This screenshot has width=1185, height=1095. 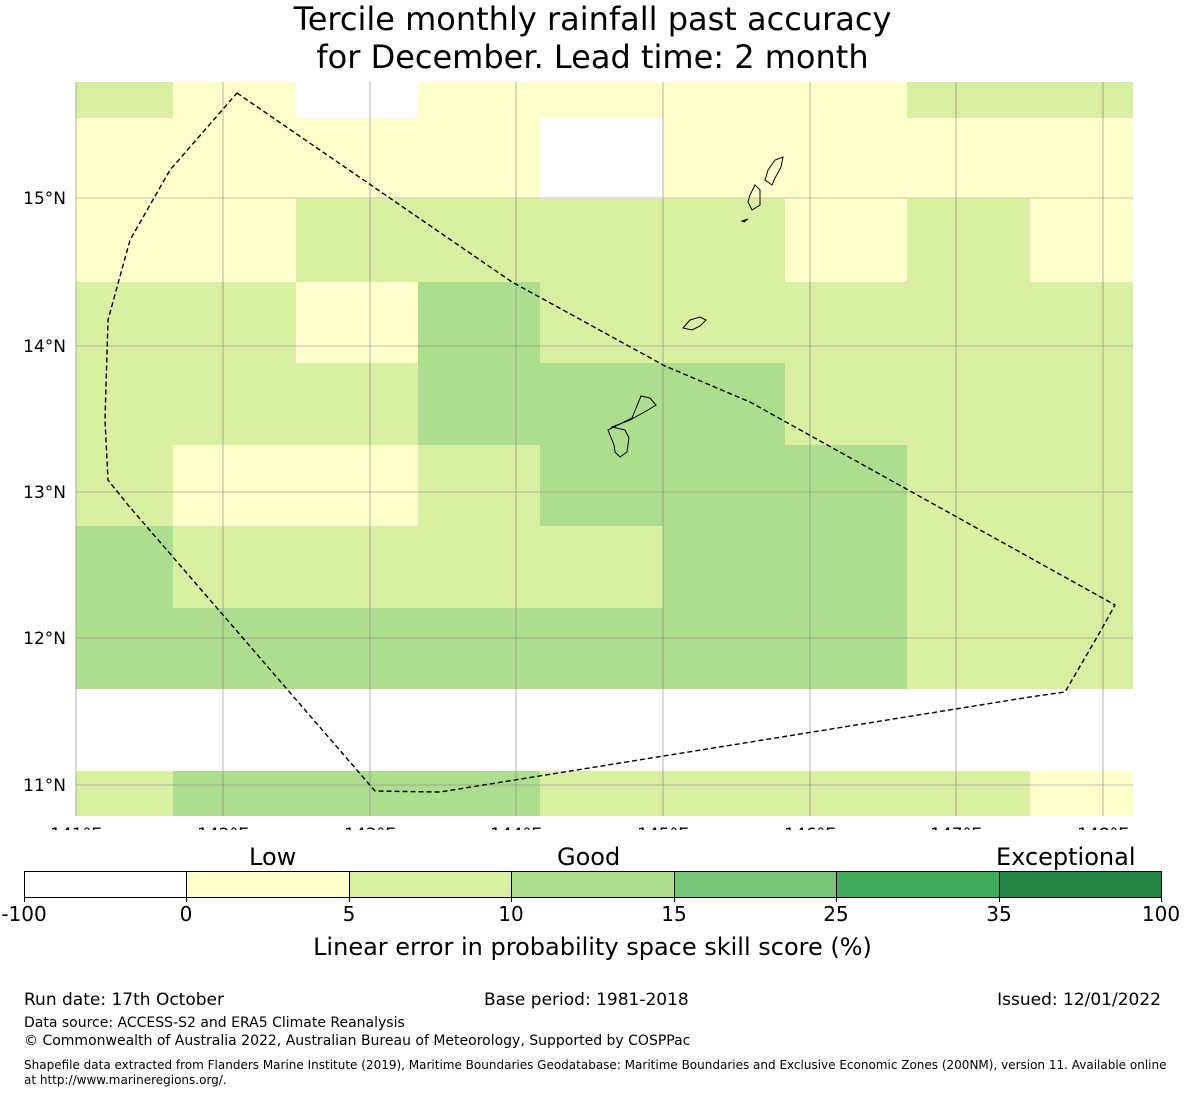 I want to click on longitude-labels: 141°E 142°E 143°E 144°E 145°E 146°E 147°E 148°E, so click(x=589, y=827).